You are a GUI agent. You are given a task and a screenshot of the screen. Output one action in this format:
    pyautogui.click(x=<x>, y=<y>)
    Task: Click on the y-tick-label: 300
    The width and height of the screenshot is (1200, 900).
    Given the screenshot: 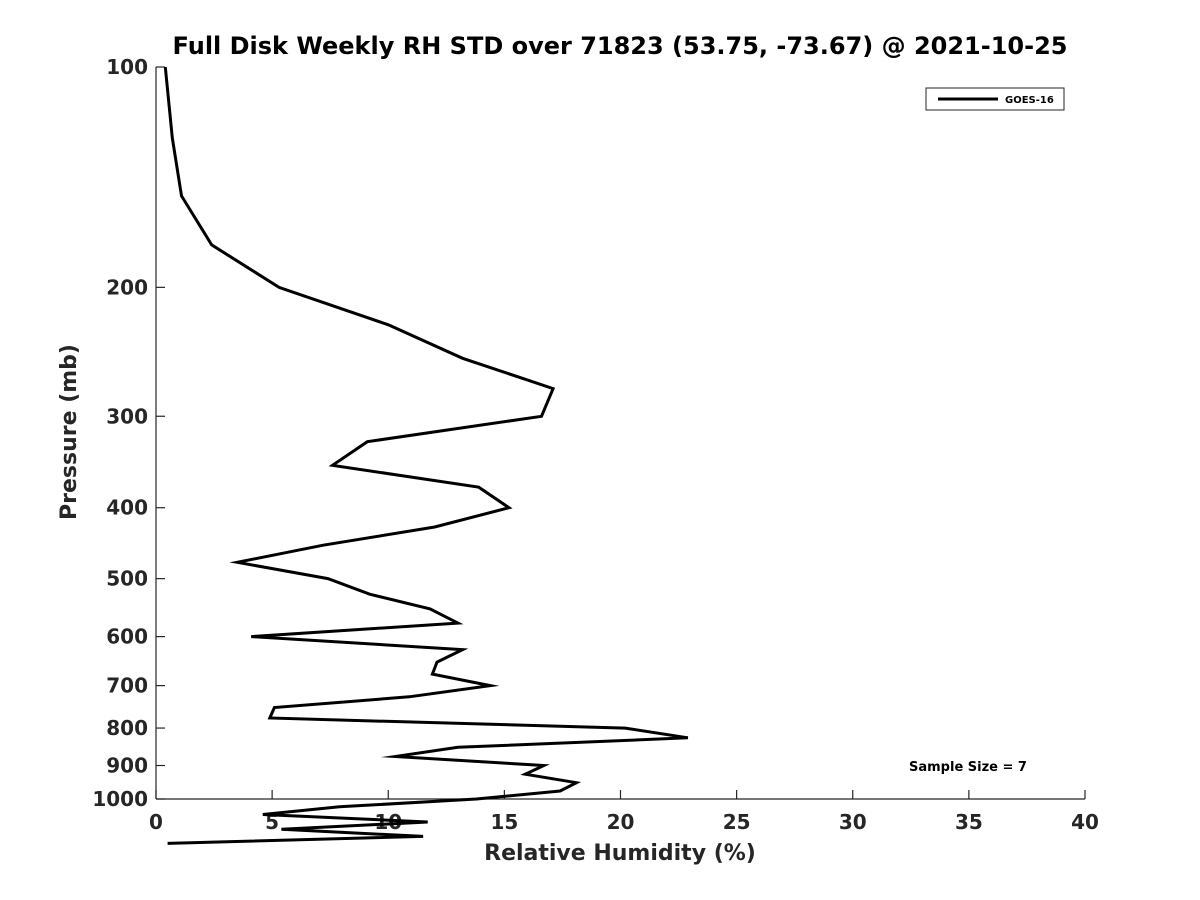 What is the action you would take?
    pyautogui.click(x=127, y=416)
    